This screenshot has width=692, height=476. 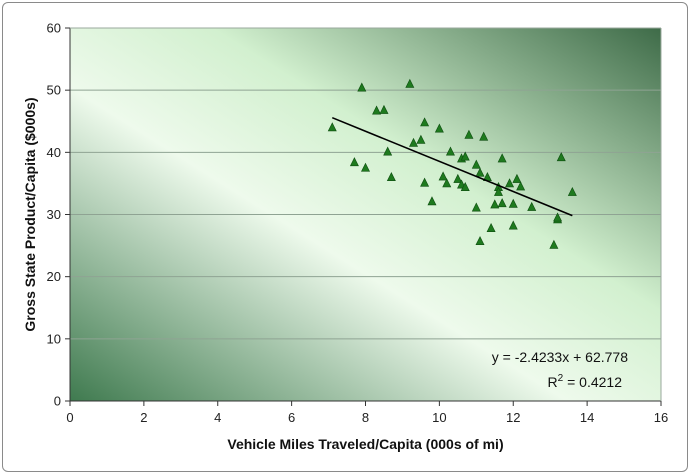 I want to click on trendline, so click(x=452, y=166).